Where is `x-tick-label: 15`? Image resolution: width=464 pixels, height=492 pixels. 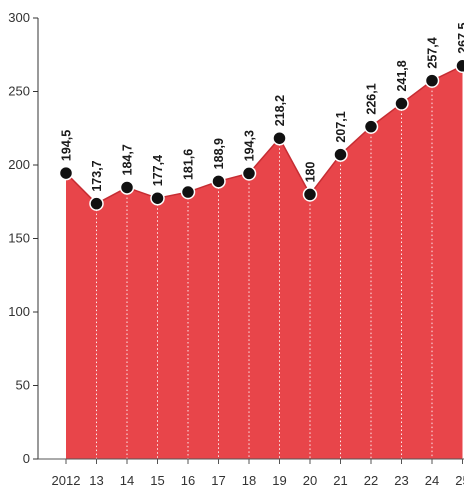 x-tick-label: 15 is located at coordinates (157, 480).